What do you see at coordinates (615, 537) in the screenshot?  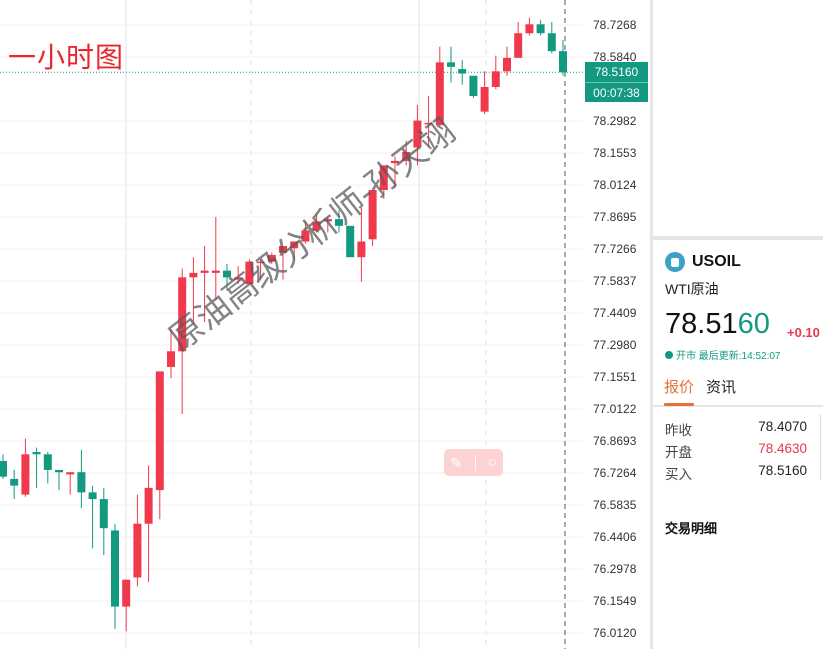 I see `price-tick-label: 76.4406` at bounding box center [615, 537].